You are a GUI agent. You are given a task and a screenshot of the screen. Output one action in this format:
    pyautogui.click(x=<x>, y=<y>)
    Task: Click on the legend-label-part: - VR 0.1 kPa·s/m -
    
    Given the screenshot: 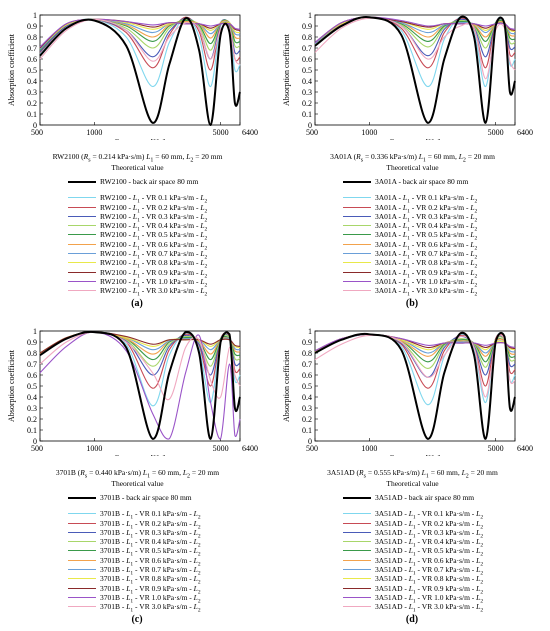 What is the action you would take?
    pyautogui.click(x=440, y=198)
    